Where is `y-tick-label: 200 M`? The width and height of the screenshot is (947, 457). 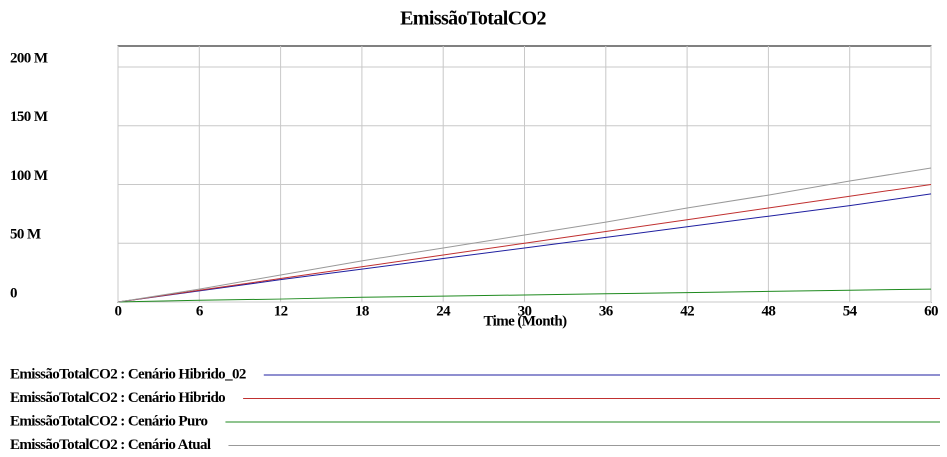
y-tick-label: 200 M is located at coordinates (29, 58).